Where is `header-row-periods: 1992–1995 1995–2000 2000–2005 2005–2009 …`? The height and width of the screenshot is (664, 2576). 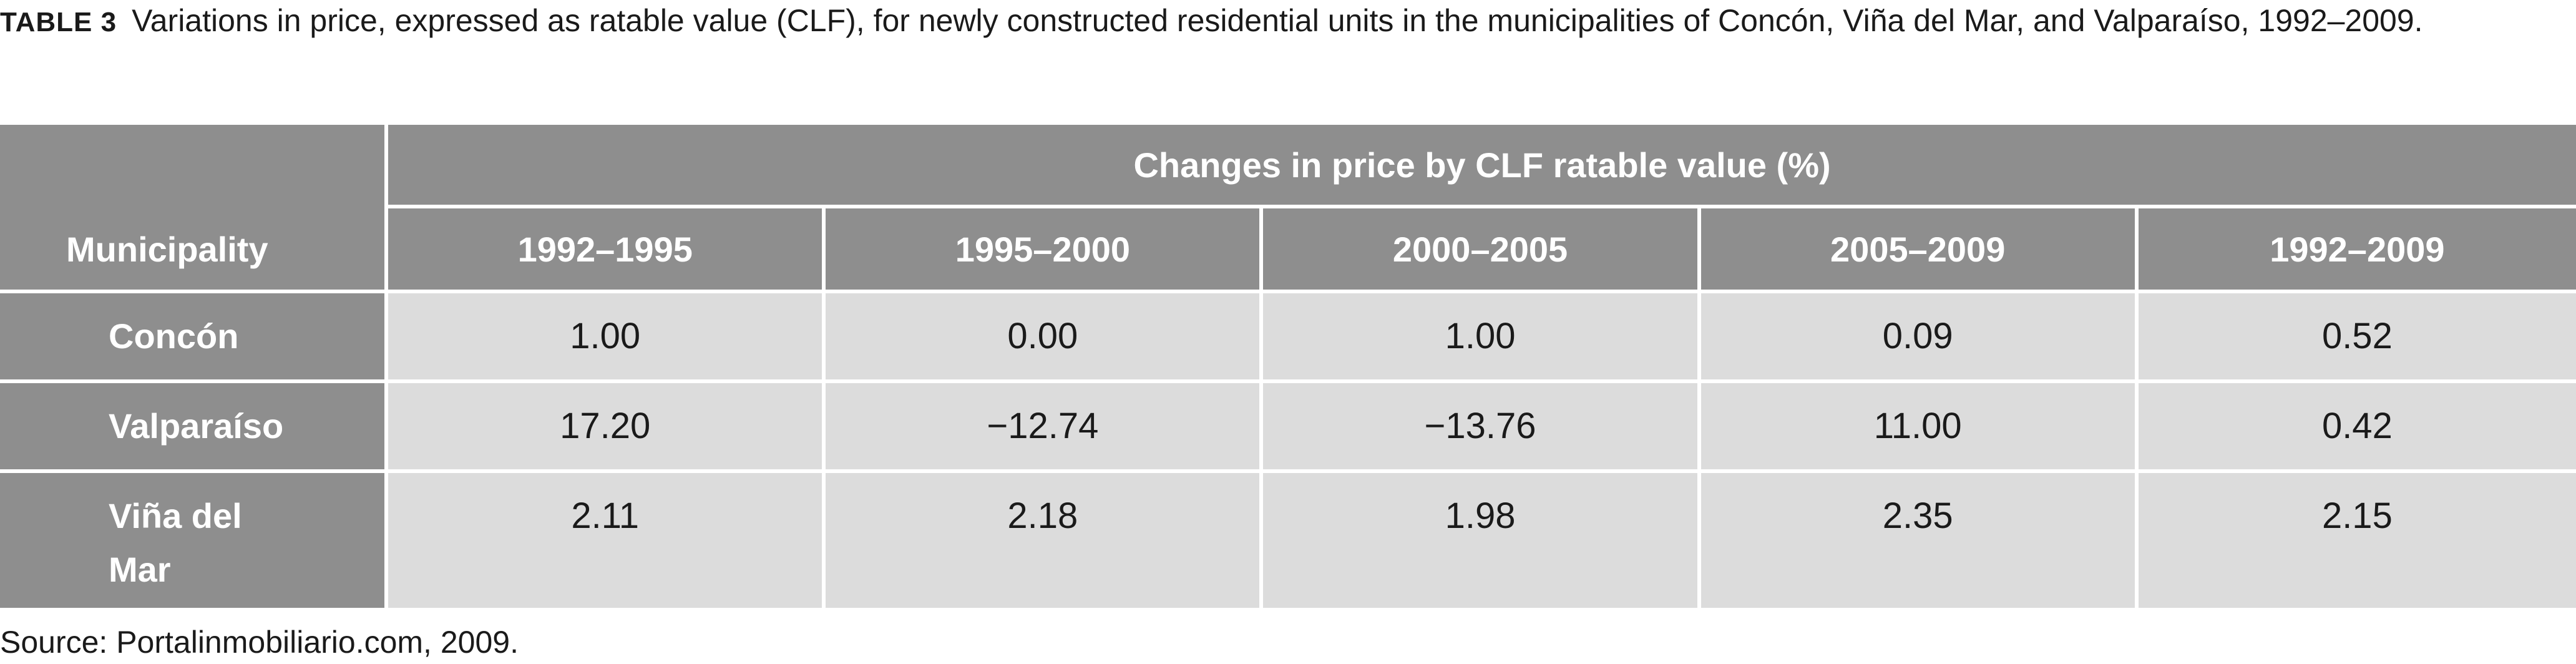 header-row-periods: 1992–1995 1995–2000 2000–2005 2005–2009 … is located at coordinates (1288, 251).